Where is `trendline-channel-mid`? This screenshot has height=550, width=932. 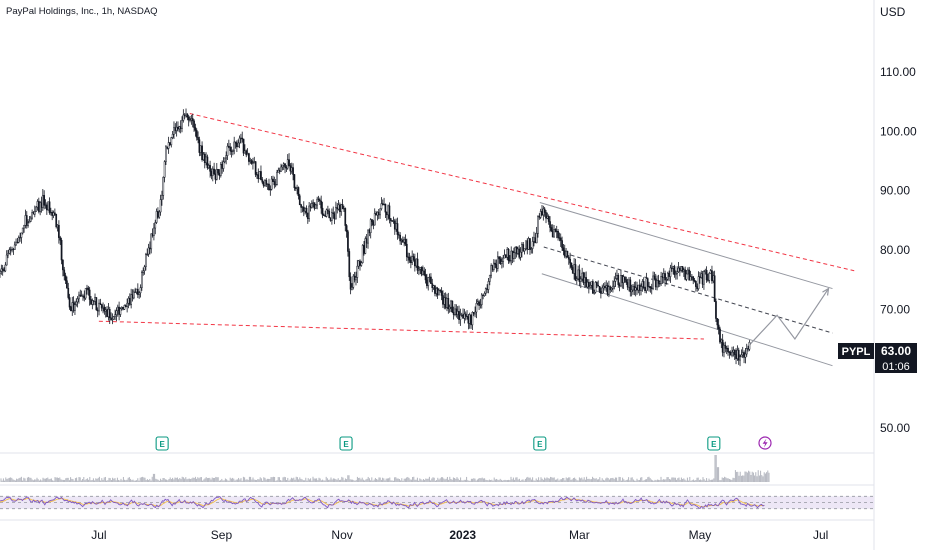 trendline-channel-mid is located at coordinates (688, 290).